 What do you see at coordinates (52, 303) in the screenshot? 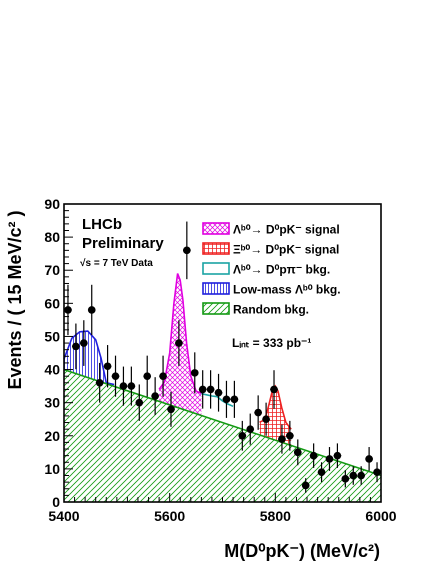
I see `y-tick-label: 60` at bounding box center [52, 303].